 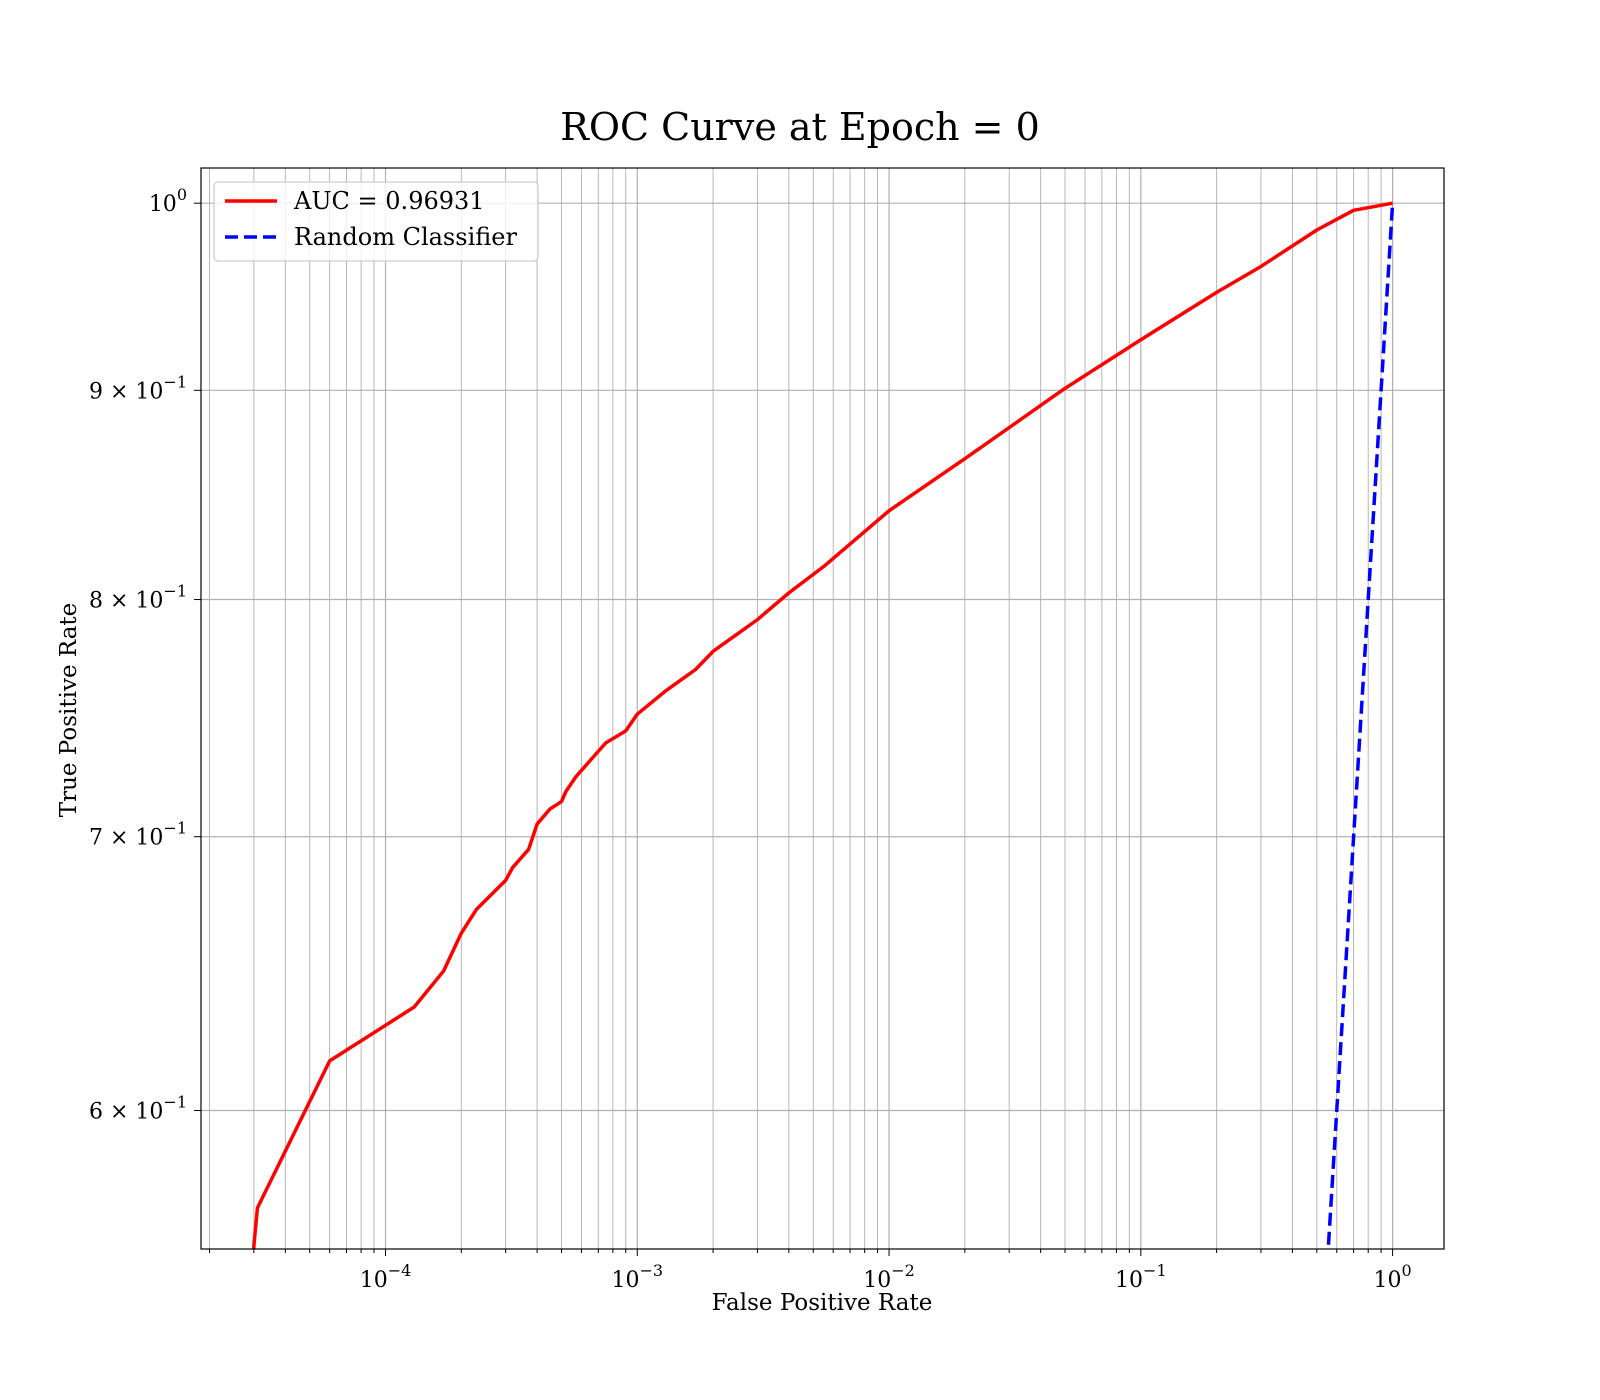 I want to click on legend: AUC = 0.96931 Random Classifier, so click(x=376, y=221).